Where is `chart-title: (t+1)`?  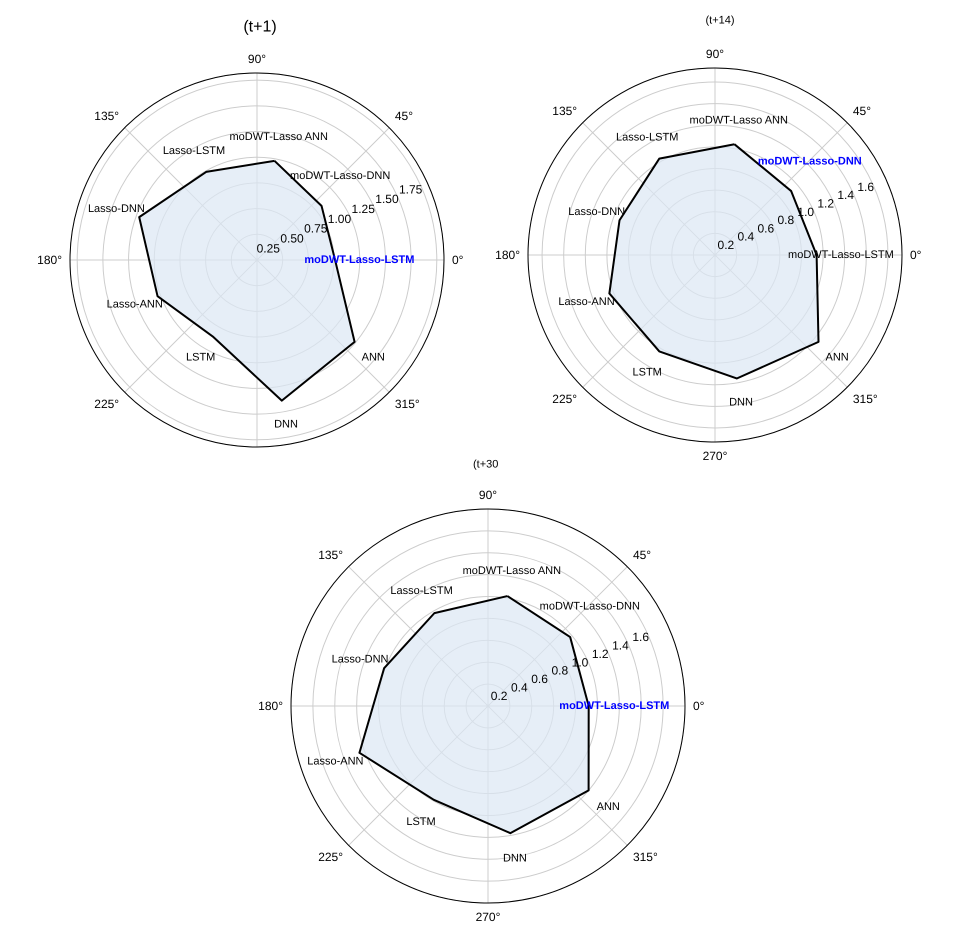 chart-title: (t+1) is located at coordinates (260, 27).